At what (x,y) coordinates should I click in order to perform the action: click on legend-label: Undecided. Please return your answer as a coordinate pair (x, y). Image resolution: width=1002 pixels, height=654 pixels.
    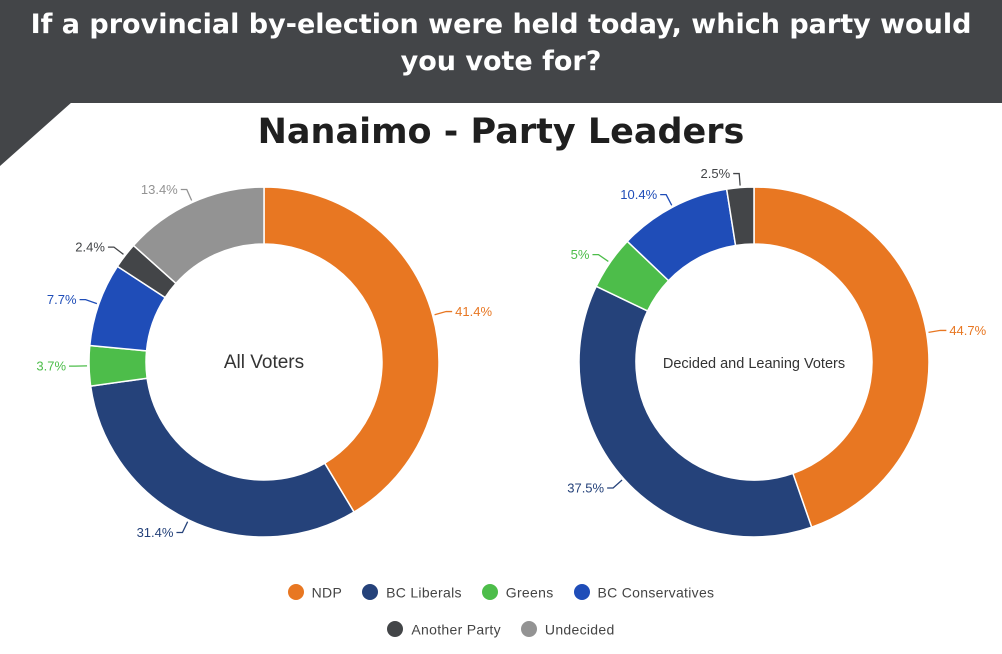
    Looking at the image, I should click on (579, 628).